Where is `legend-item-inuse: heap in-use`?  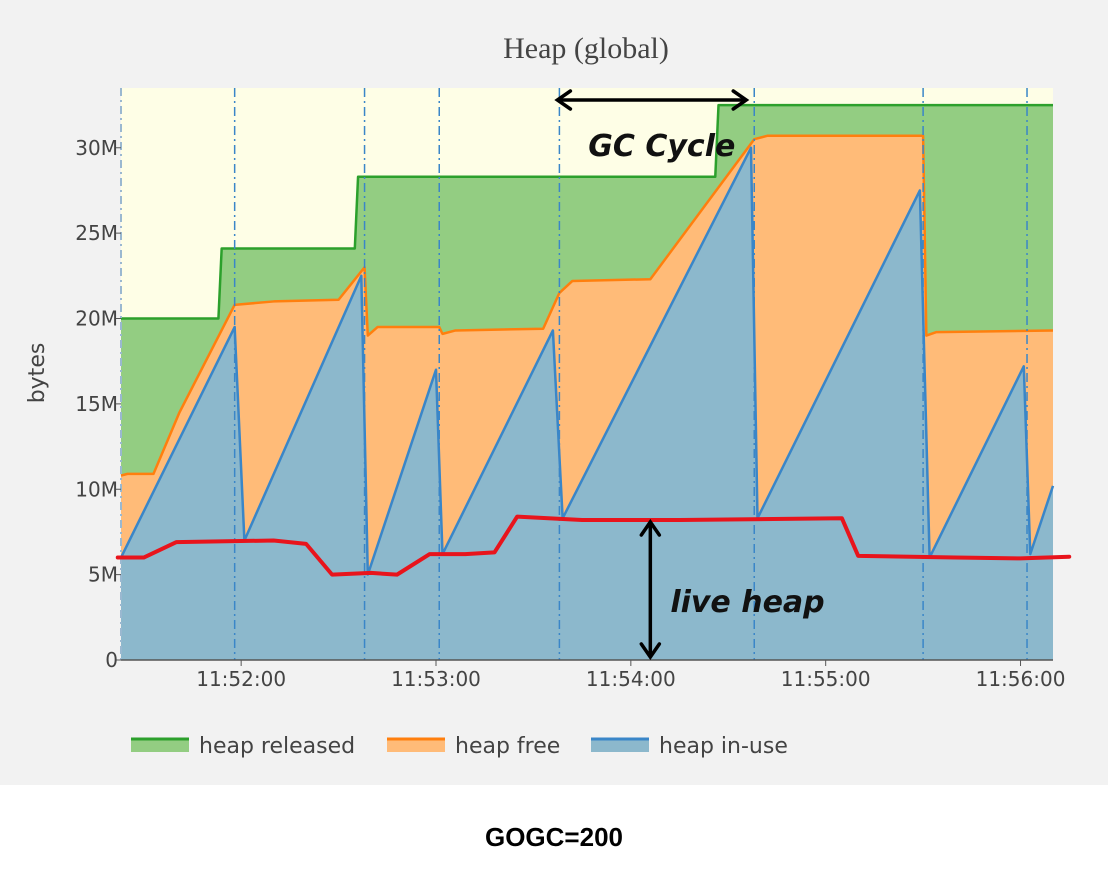 legend-item-inuse: heap in-use is located at coordinates (689, 746).